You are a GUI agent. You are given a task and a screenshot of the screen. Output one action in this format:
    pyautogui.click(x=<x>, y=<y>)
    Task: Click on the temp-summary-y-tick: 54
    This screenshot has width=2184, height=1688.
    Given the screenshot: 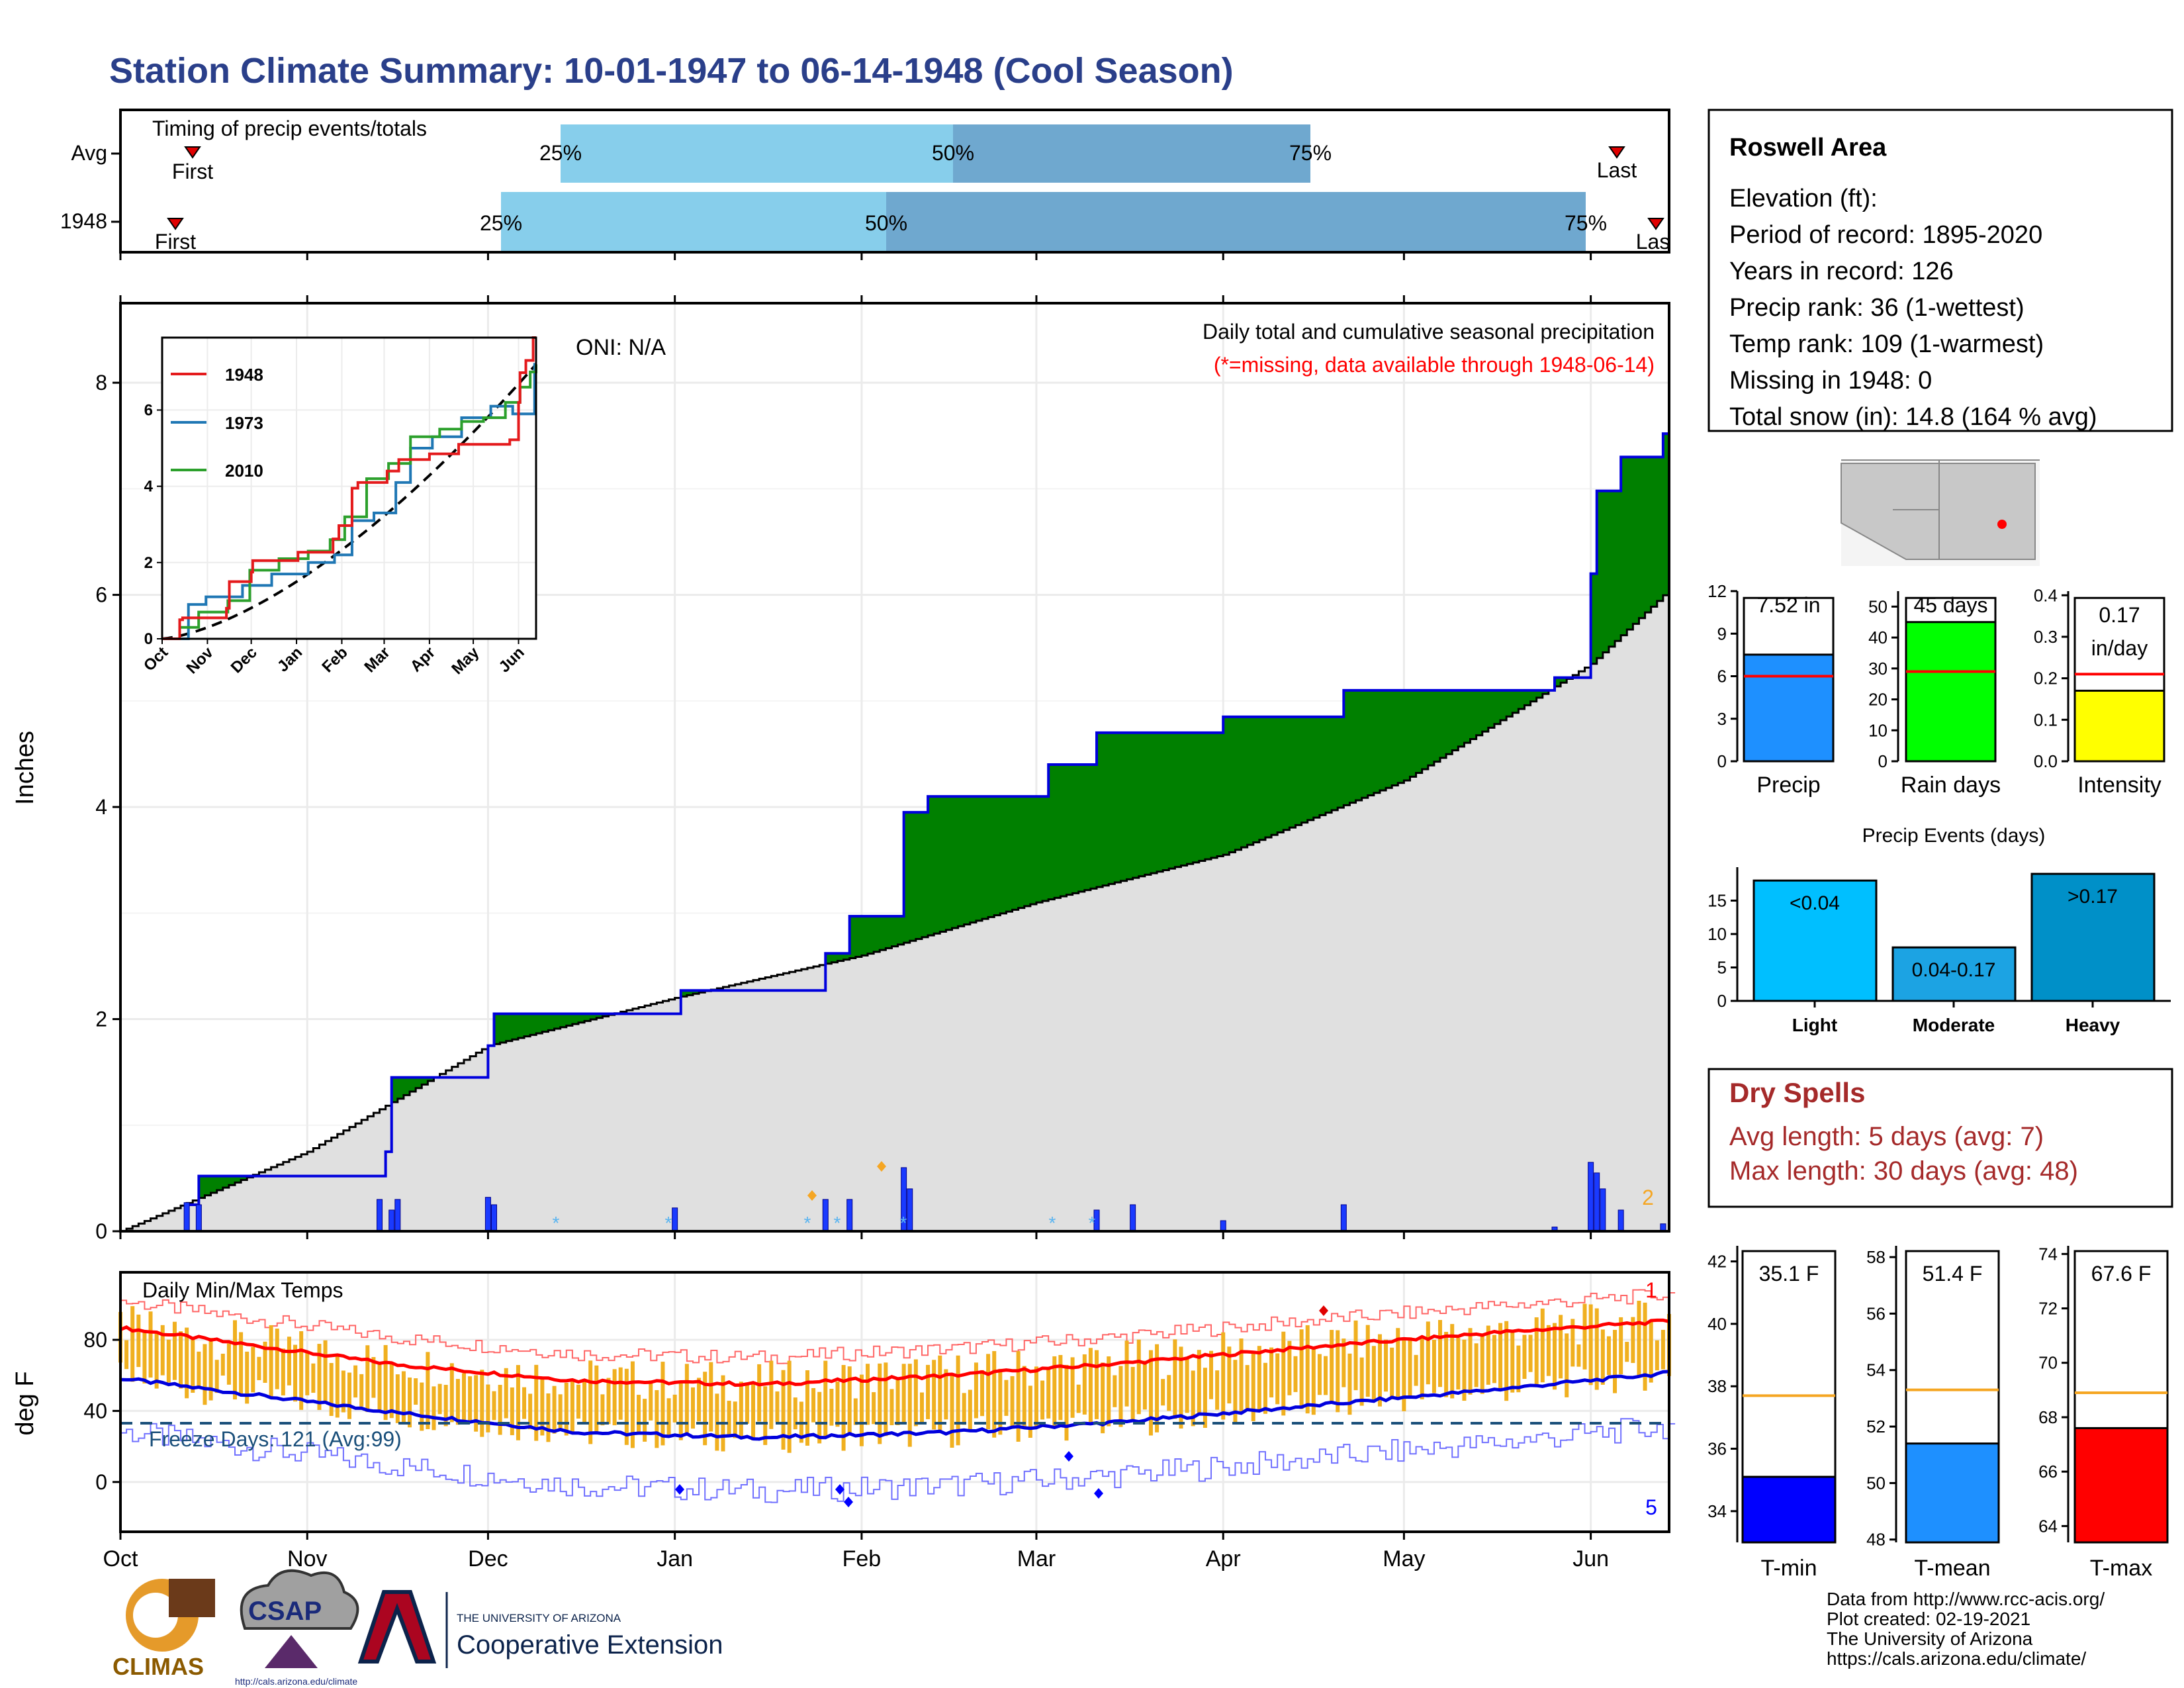 What is the action you would take?
    pyautogui.click(x=1876, y=1370)
    